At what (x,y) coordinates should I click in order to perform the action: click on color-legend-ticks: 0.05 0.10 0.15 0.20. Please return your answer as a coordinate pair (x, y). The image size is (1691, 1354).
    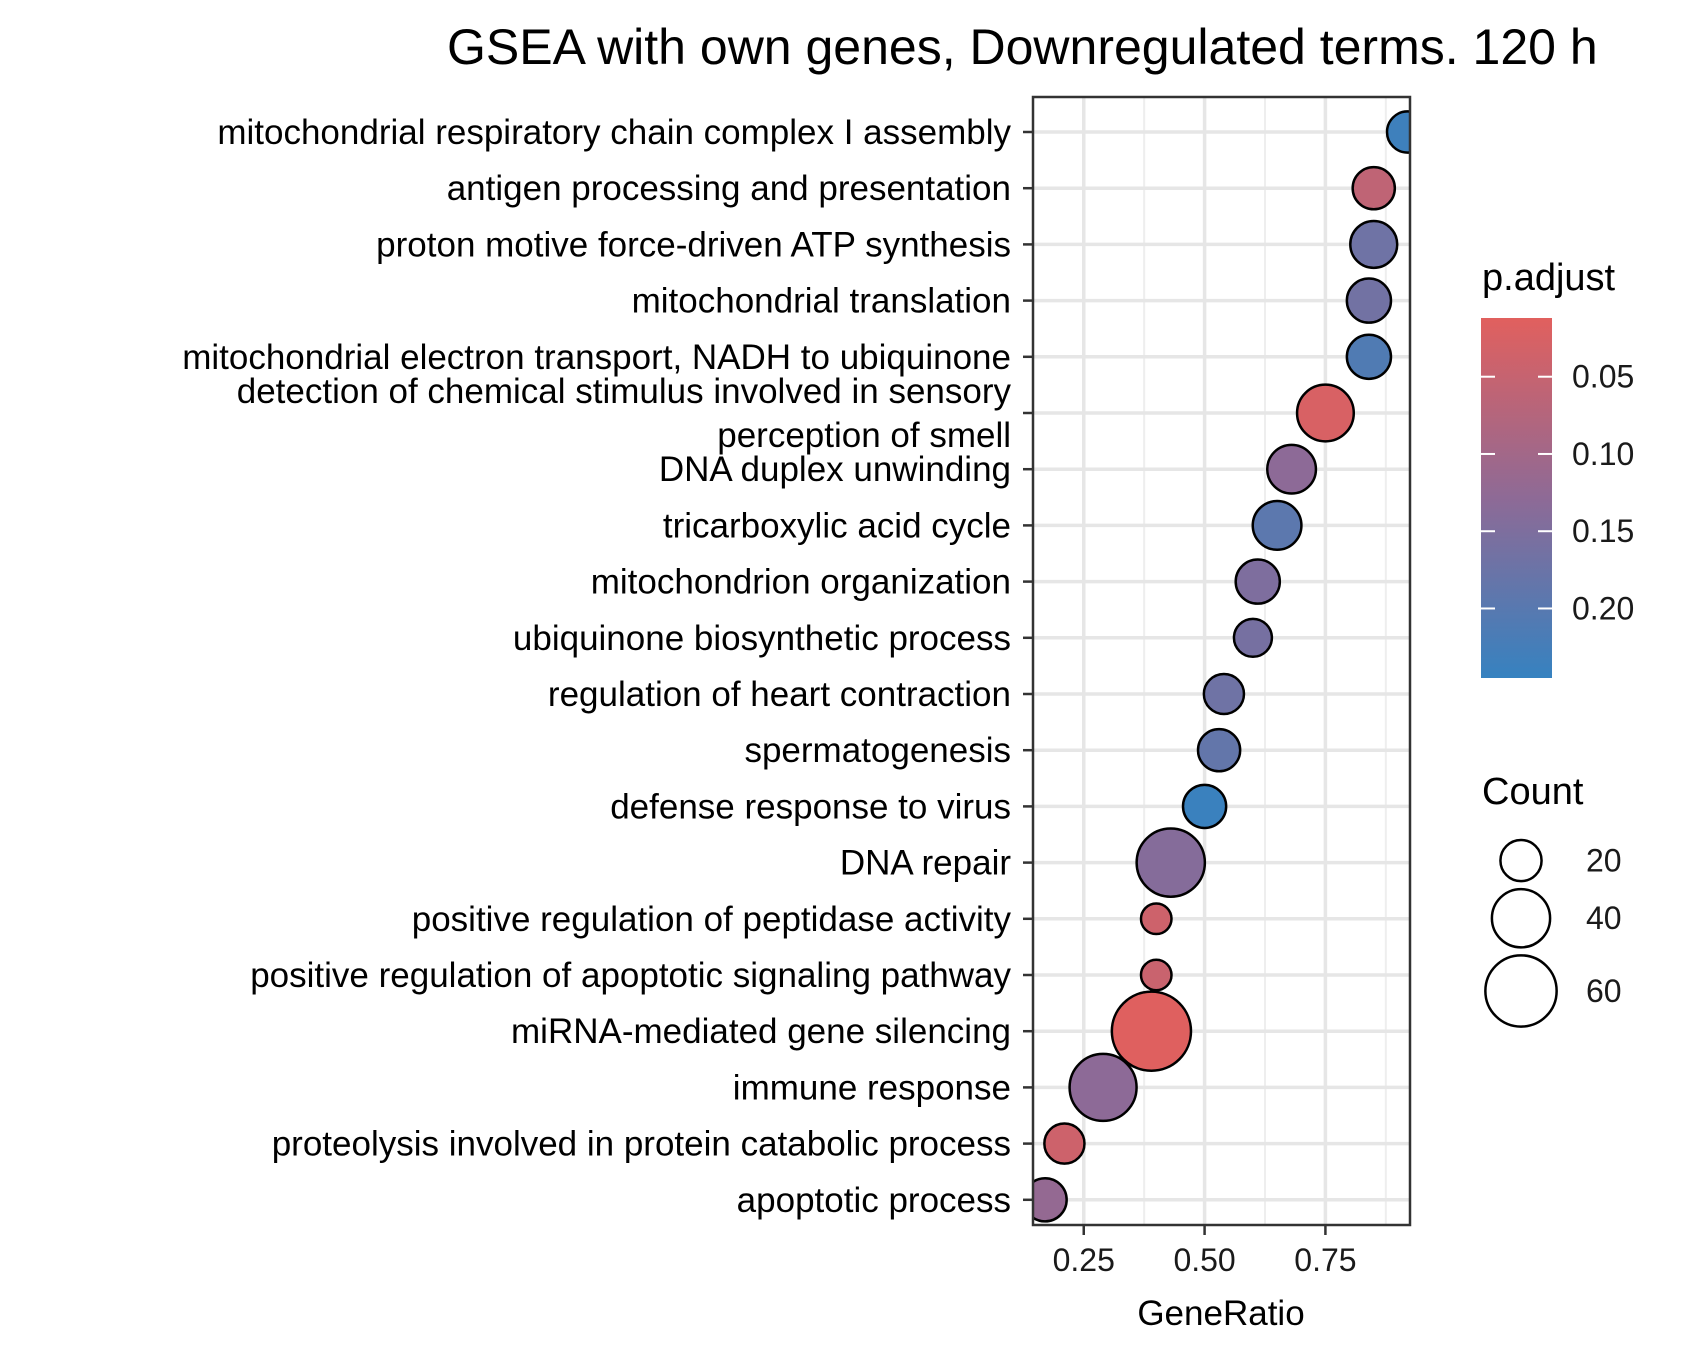
    Looking at the image, I should click on (1557, 492).